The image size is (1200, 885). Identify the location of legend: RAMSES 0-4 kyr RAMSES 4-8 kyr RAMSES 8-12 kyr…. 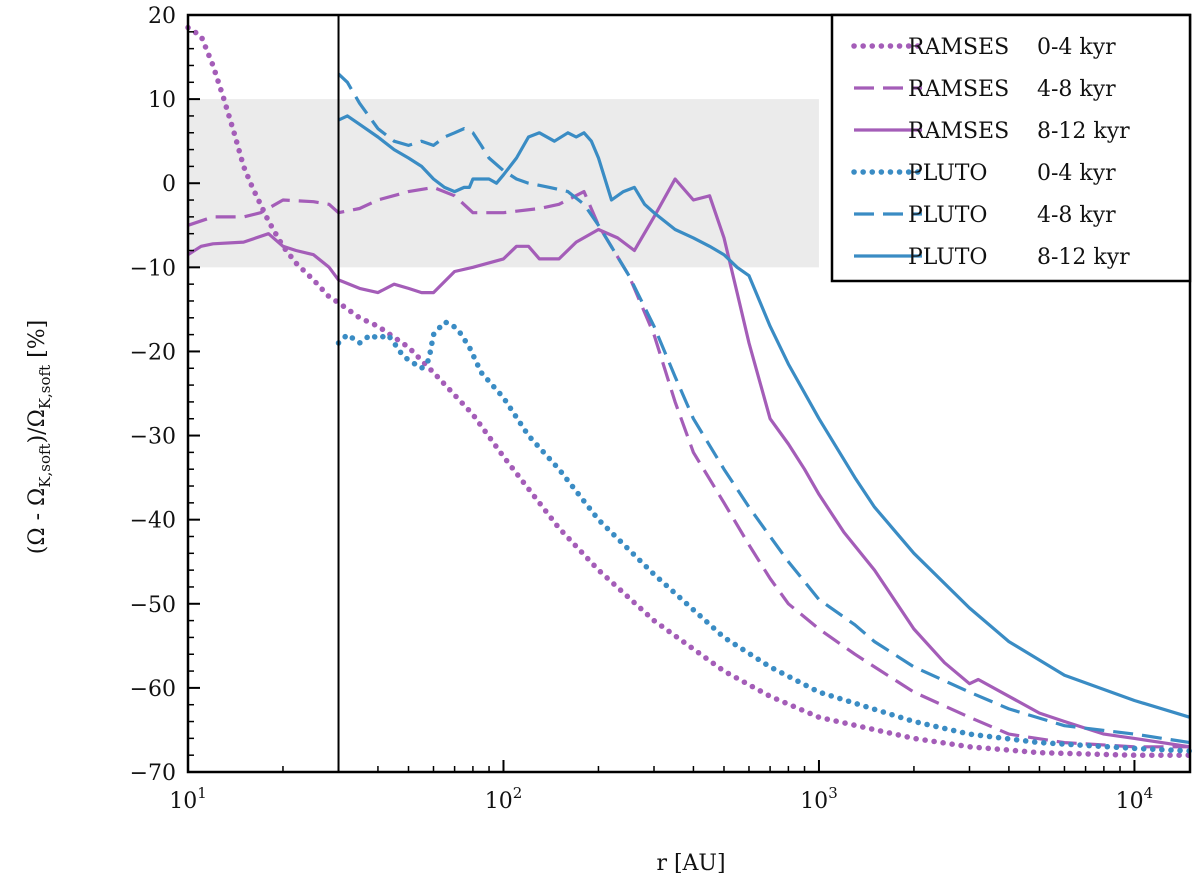
(1011, 148).